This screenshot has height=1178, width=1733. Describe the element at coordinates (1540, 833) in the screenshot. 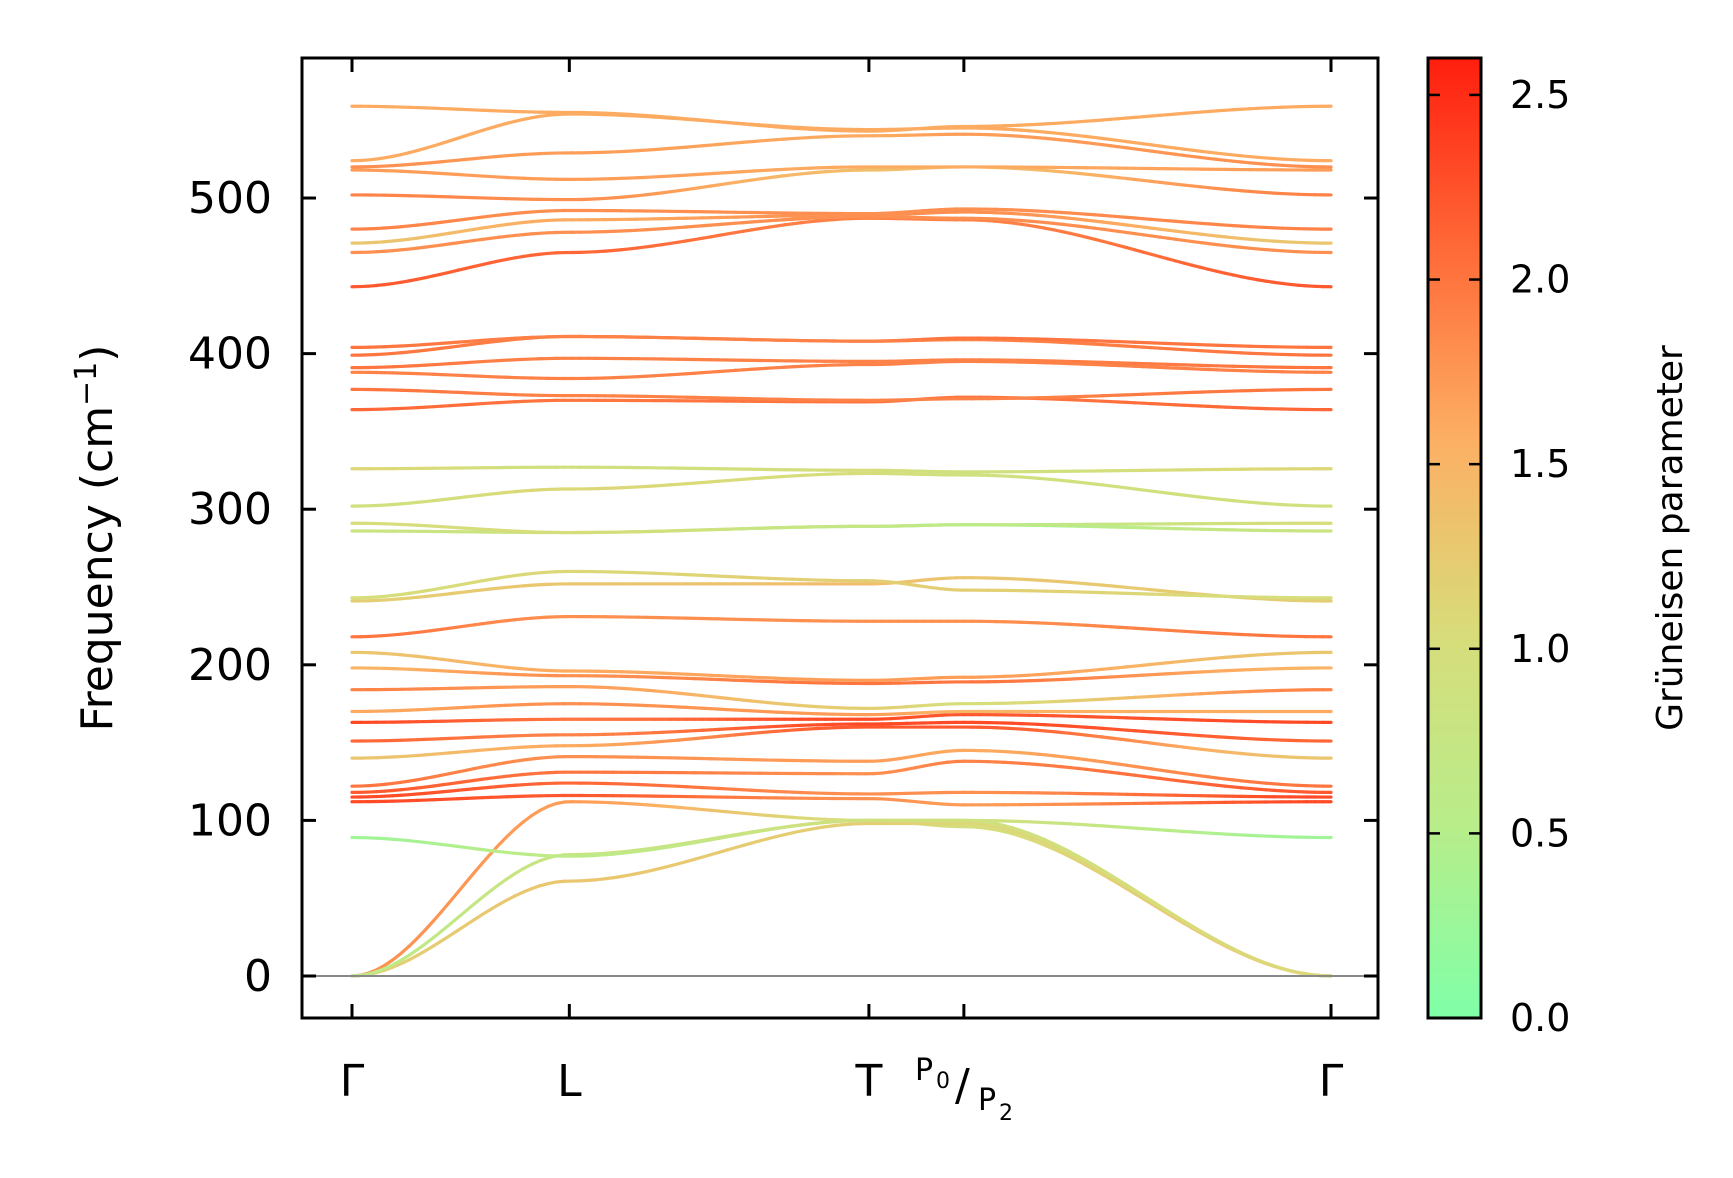

I see `colorbar-tick-label: 0.5` at that location.